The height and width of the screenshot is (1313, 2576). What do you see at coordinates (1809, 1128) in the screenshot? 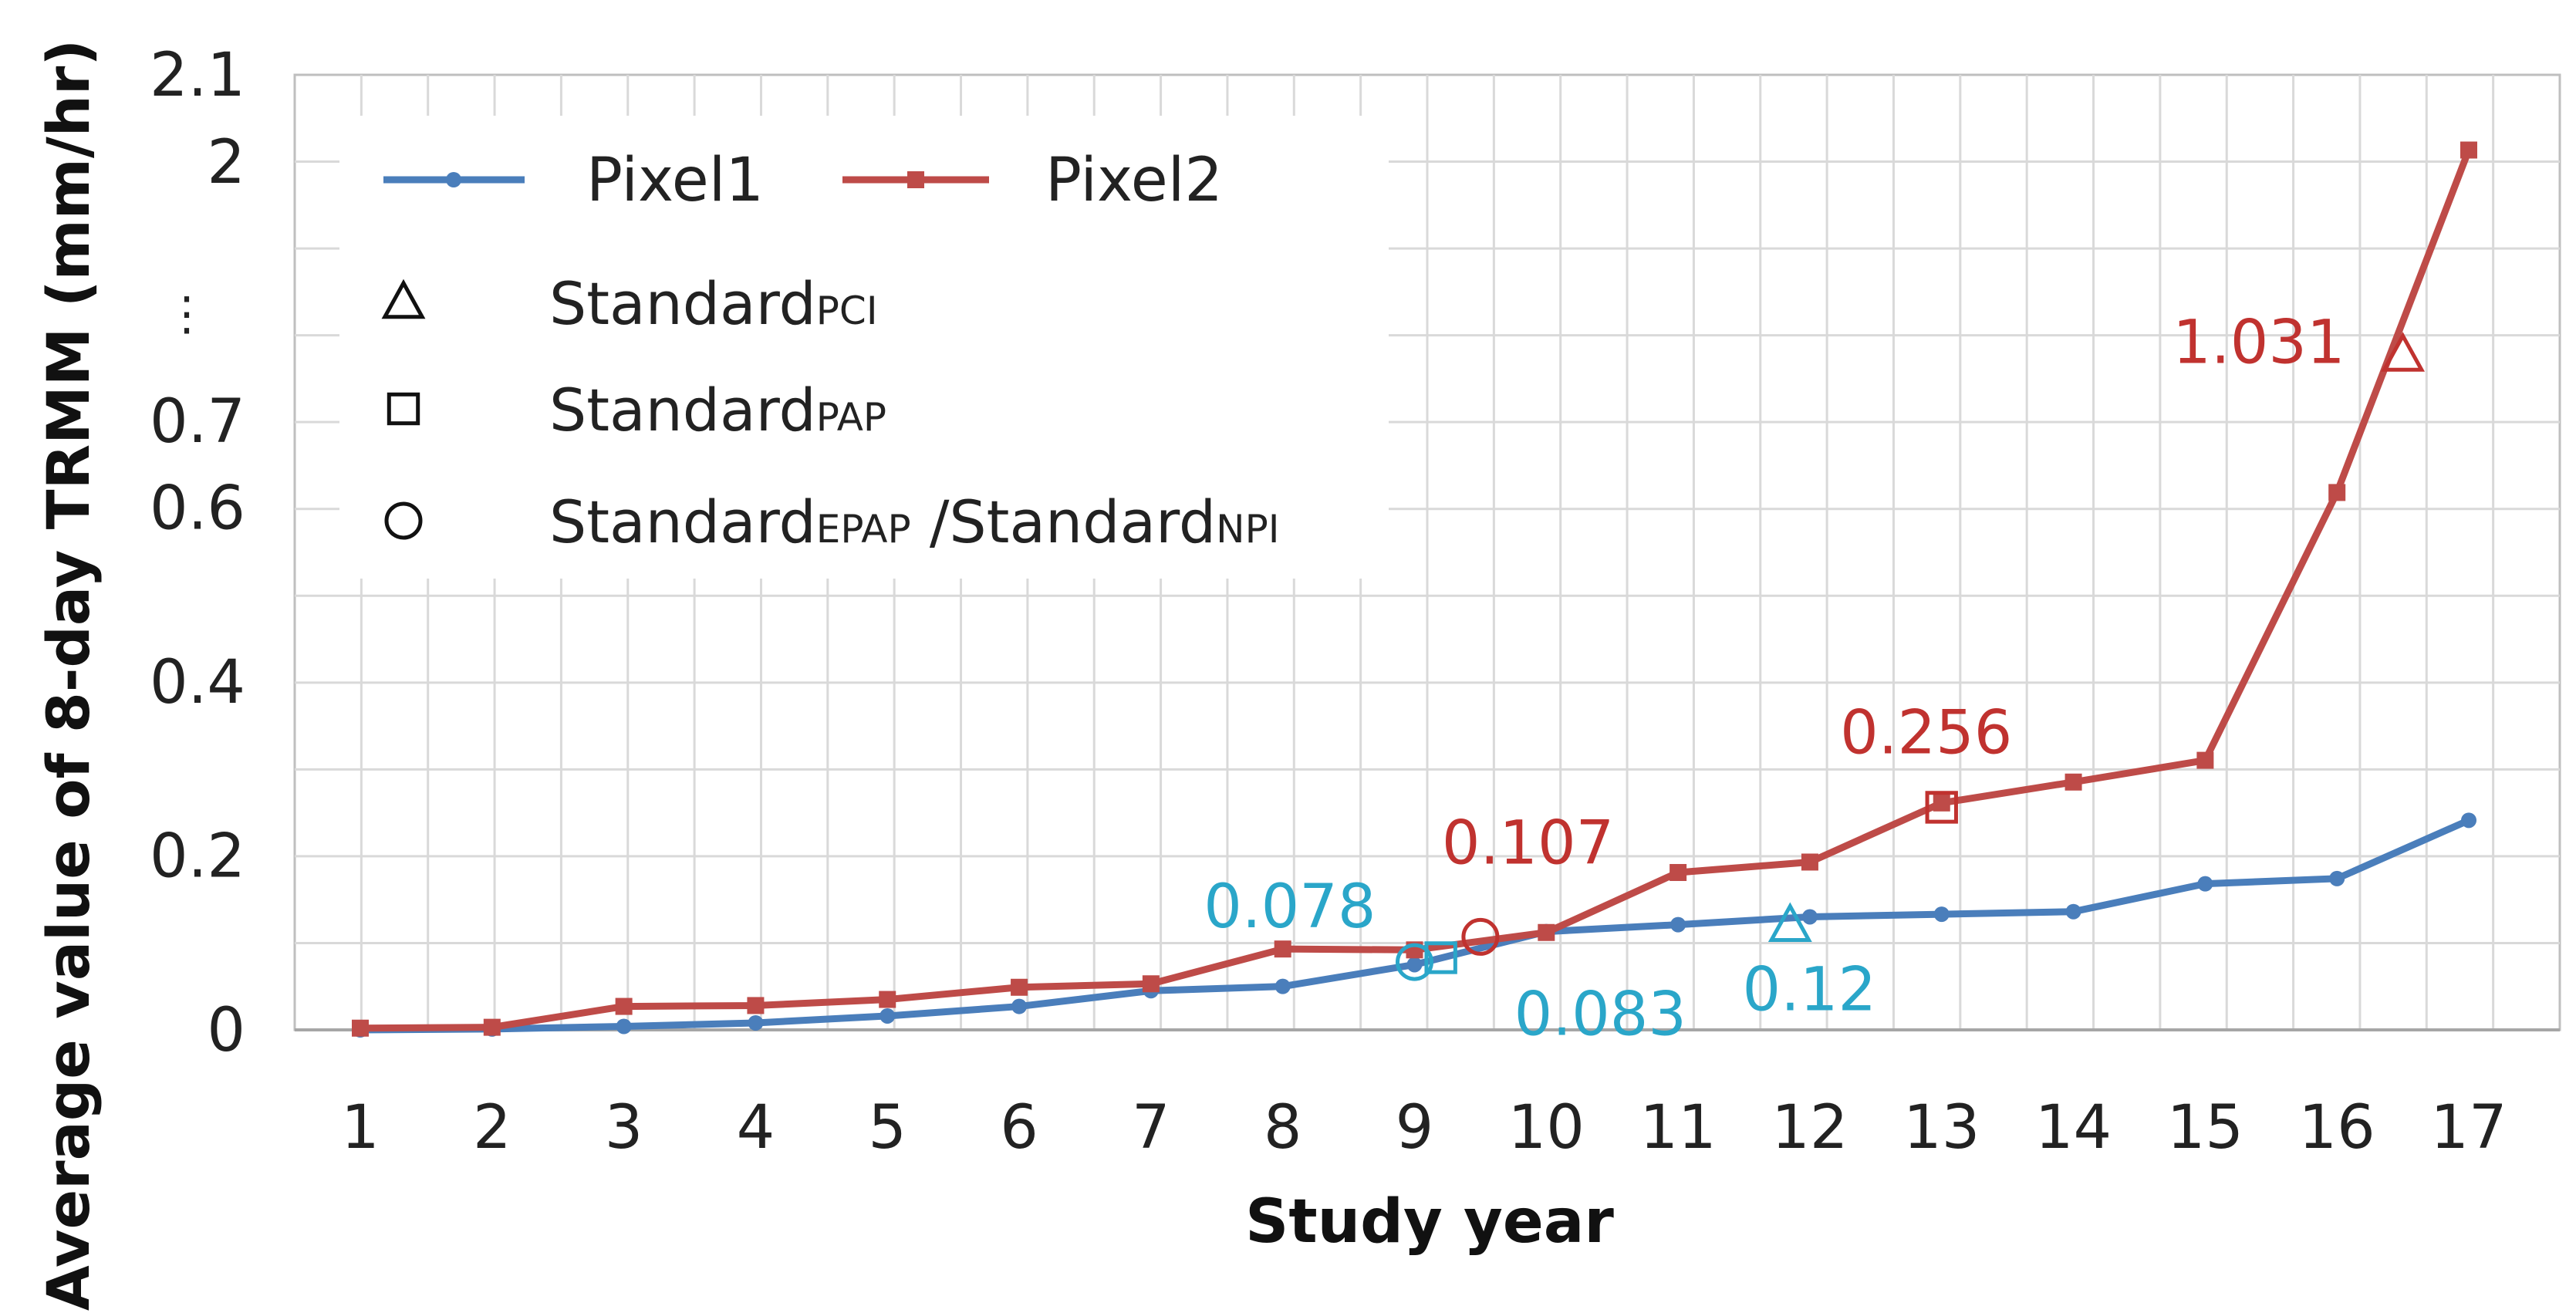
I see `x-tick-label: 12` at bounding box center [1809, 1128].